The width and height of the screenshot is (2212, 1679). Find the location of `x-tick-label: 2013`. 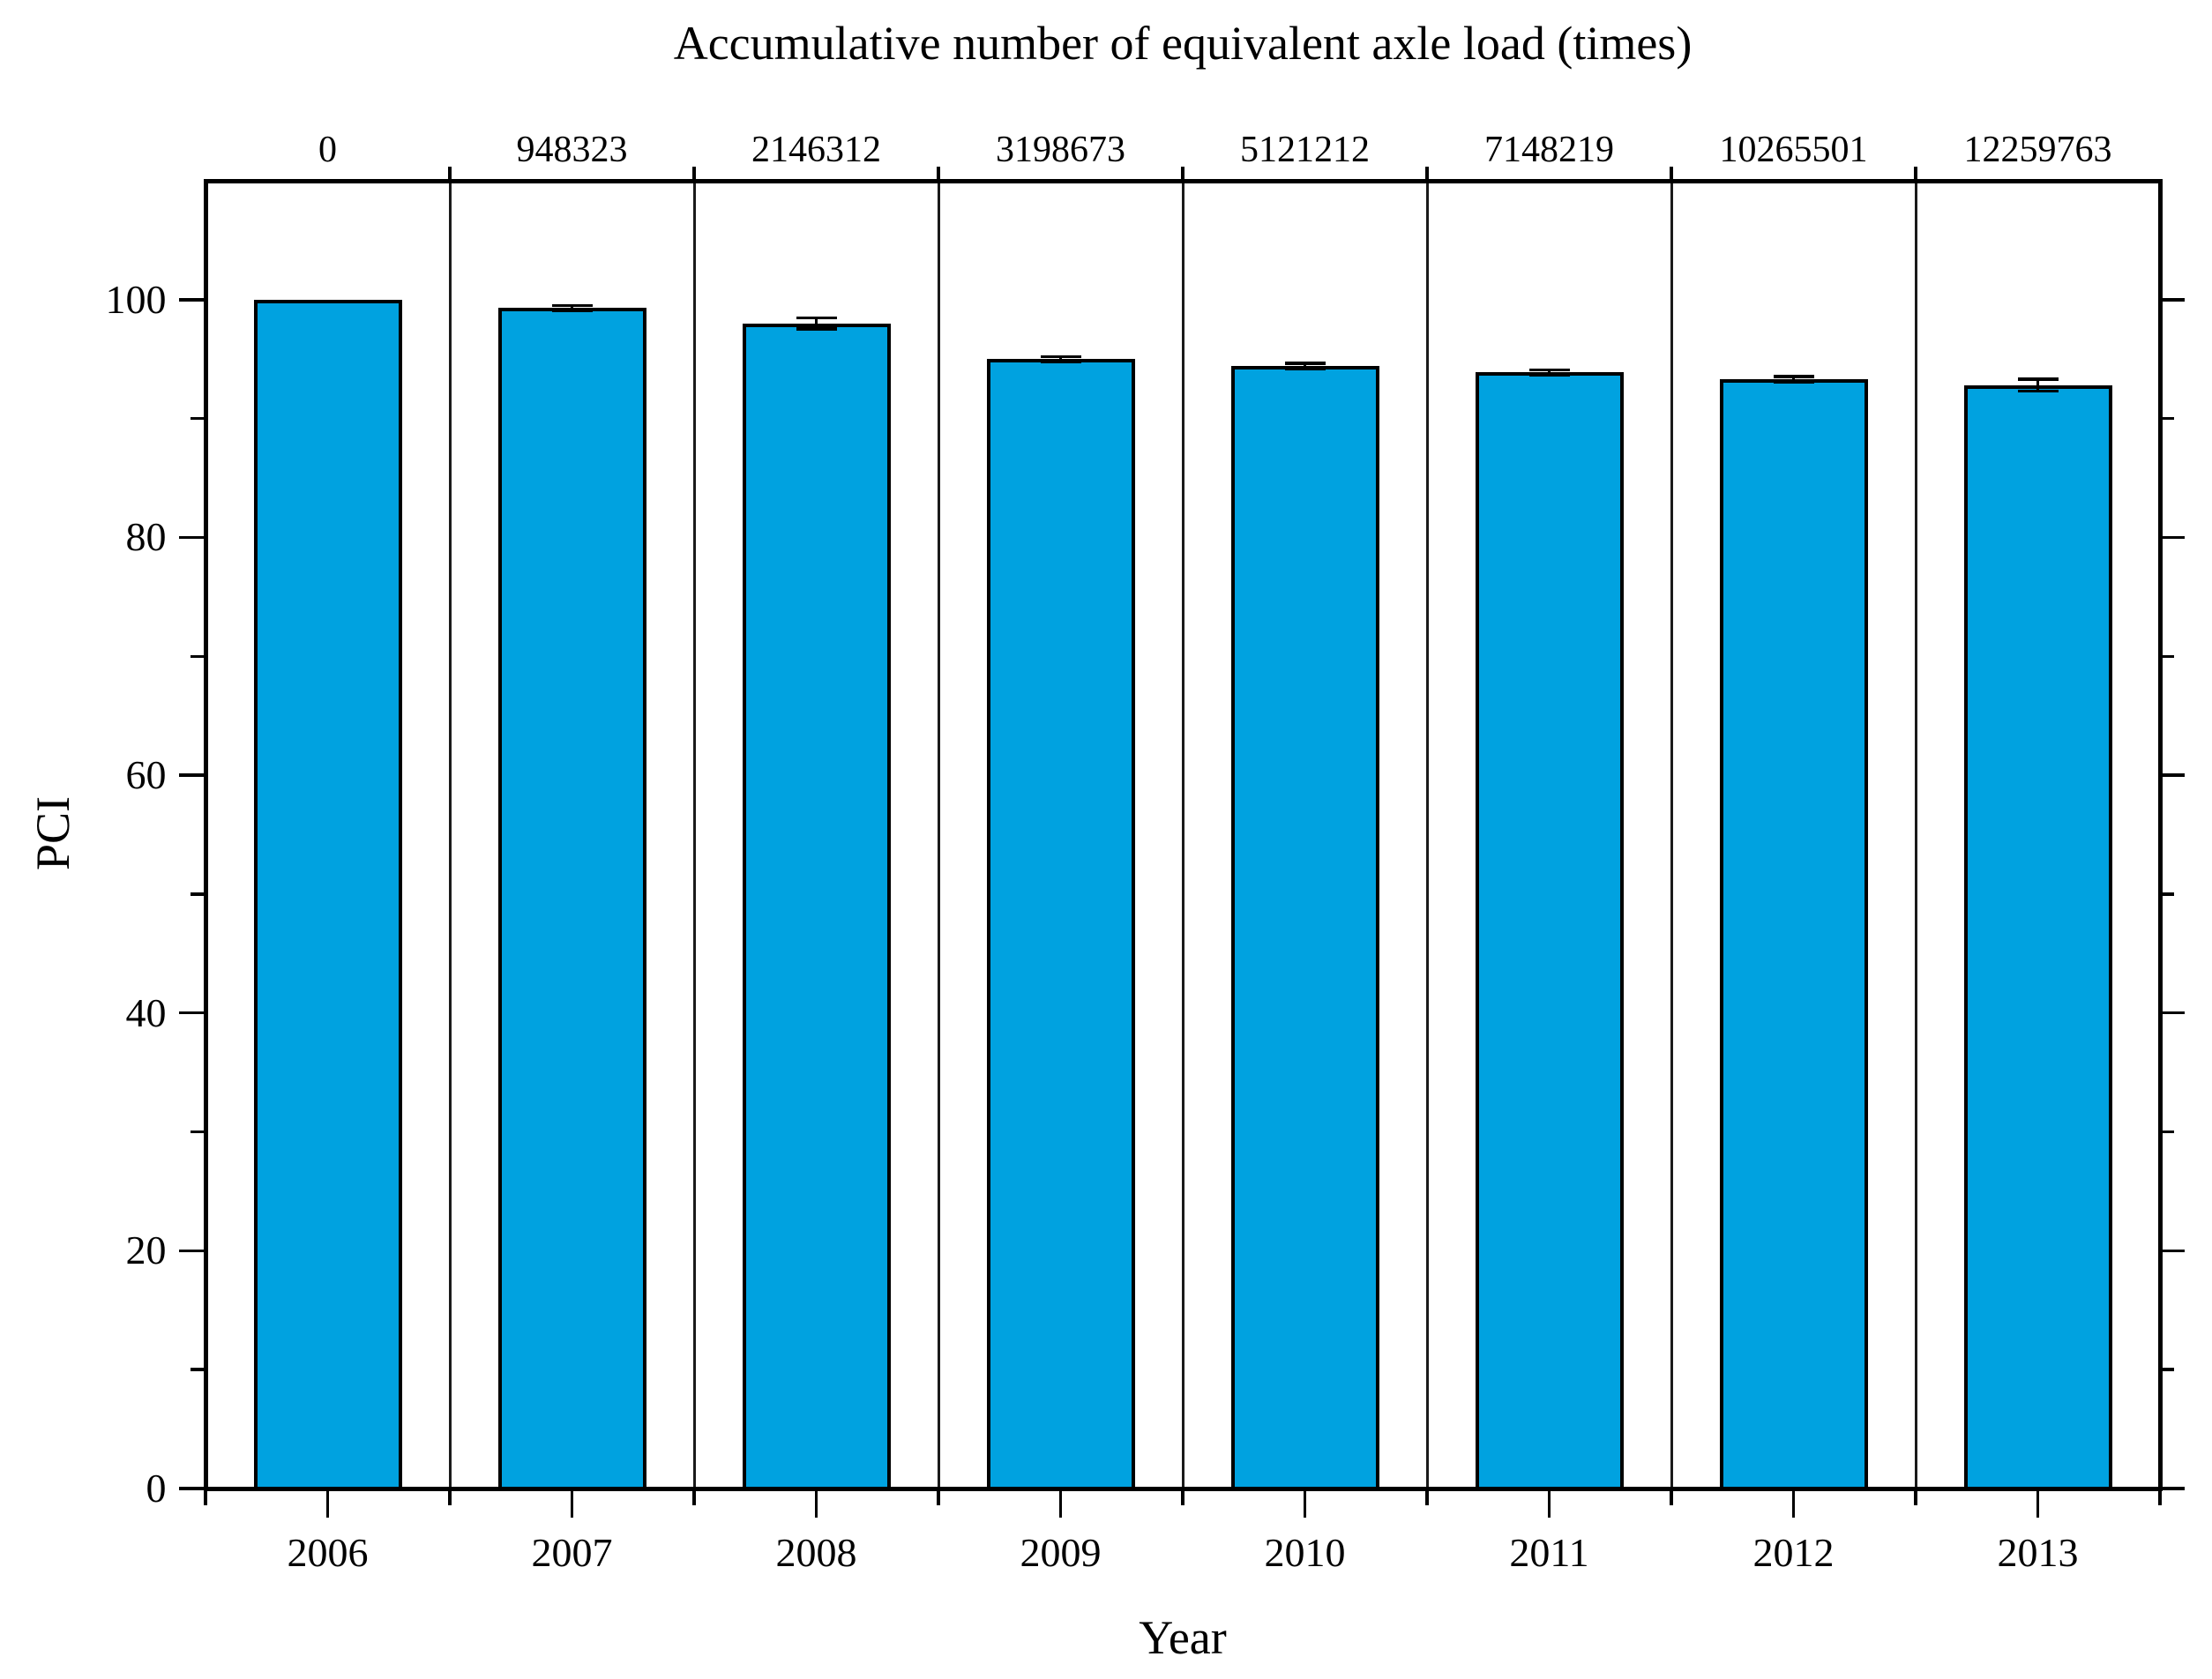

x-tick-label: 2013 is located at coordinates (2038, 1552).